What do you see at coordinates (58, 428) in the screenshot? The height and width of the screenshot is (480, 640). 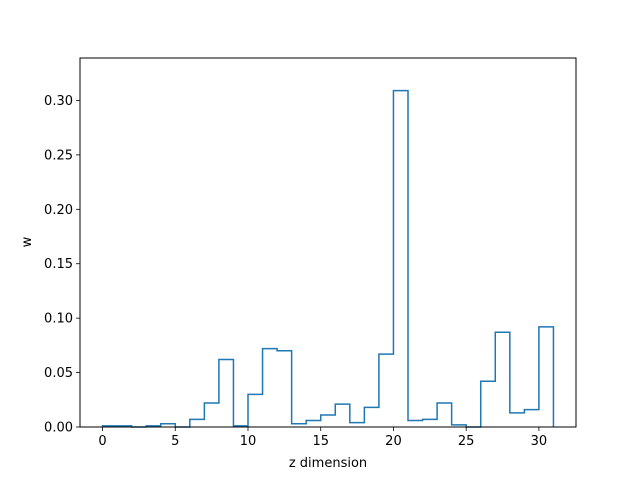 I see `y-tick-label: 0.00` at bounding box center [58, 428].